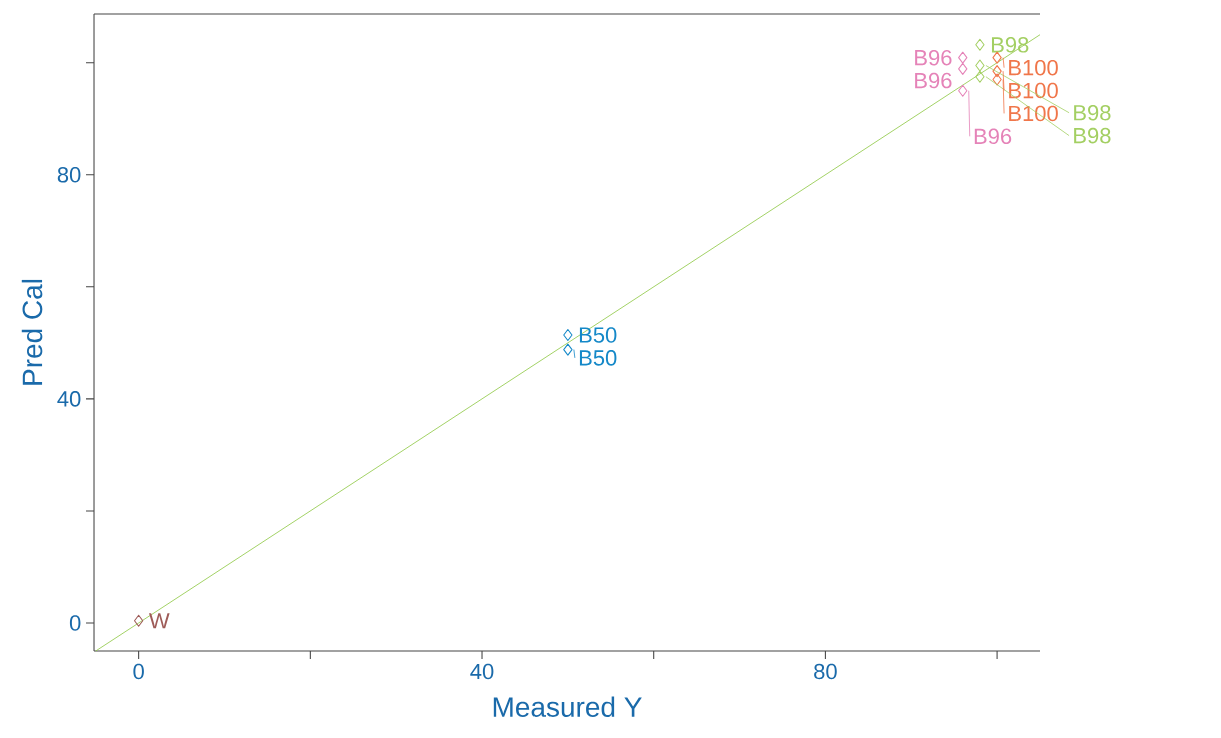 The image size is (1221, 738). What do you see at coordinates (825, 671) in the screenshot?
I see `x-tick-label: 80` at bounding box center [825, 671].